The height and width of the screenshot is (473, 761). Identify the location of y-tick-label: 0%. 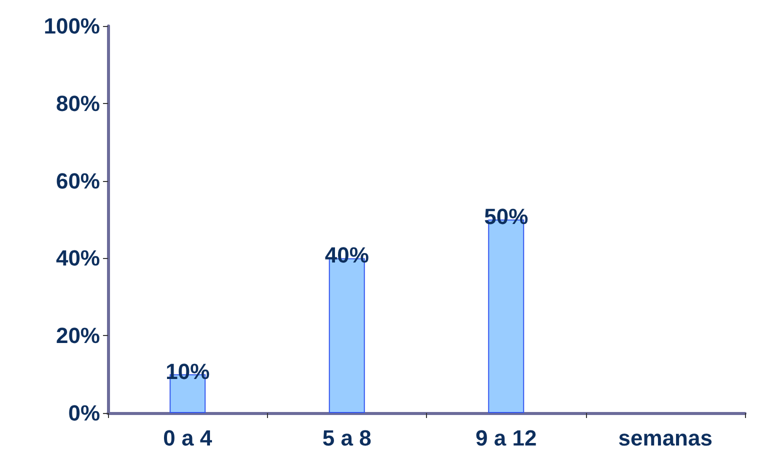
(84, 413).